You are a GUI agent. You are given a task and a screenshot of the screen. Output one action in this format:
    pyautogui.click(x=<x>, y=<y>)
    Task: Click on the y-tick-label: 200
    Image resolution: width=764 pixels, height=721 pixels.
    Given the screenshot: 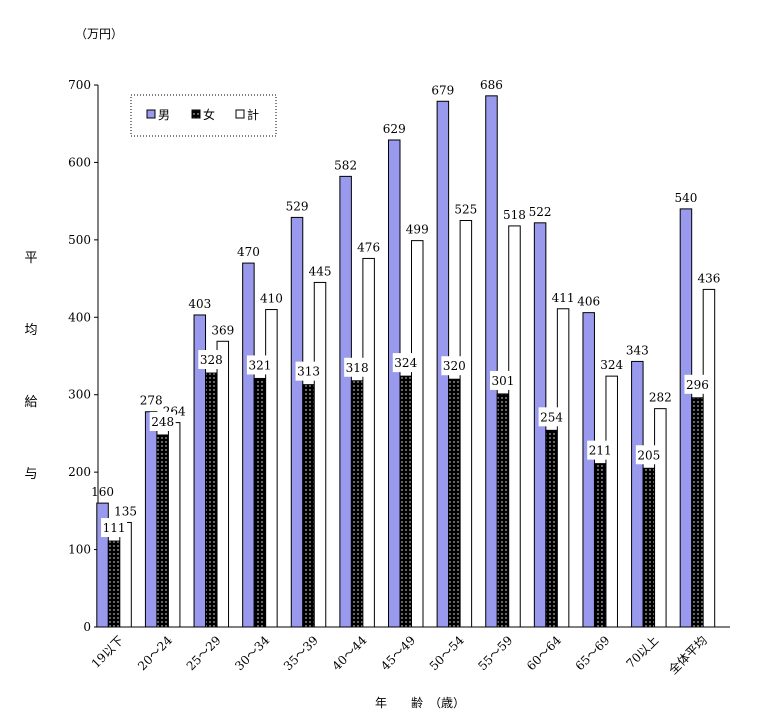 What is the action you would take?
    pyautogui.click(x=79, y=472)
    